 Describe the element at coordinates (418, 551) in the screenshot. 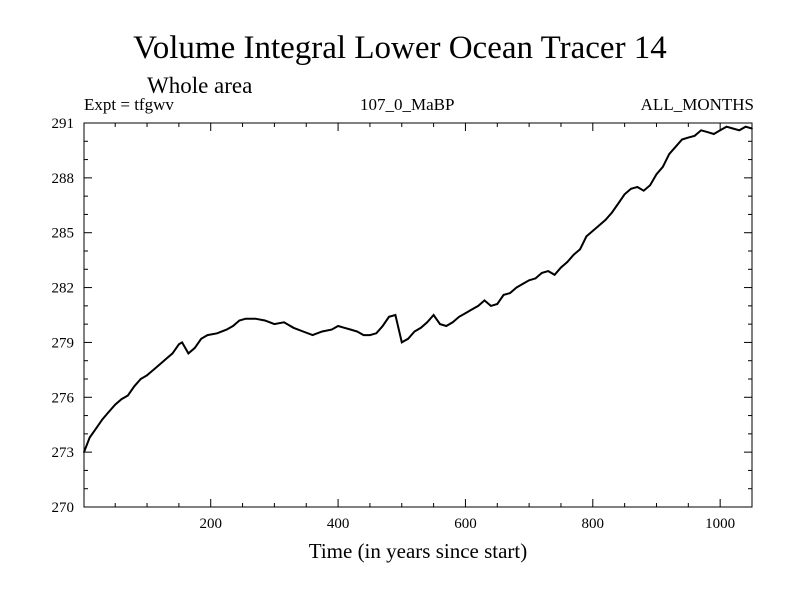

I see `x-axis-label: Time (in years since start)` at that location.